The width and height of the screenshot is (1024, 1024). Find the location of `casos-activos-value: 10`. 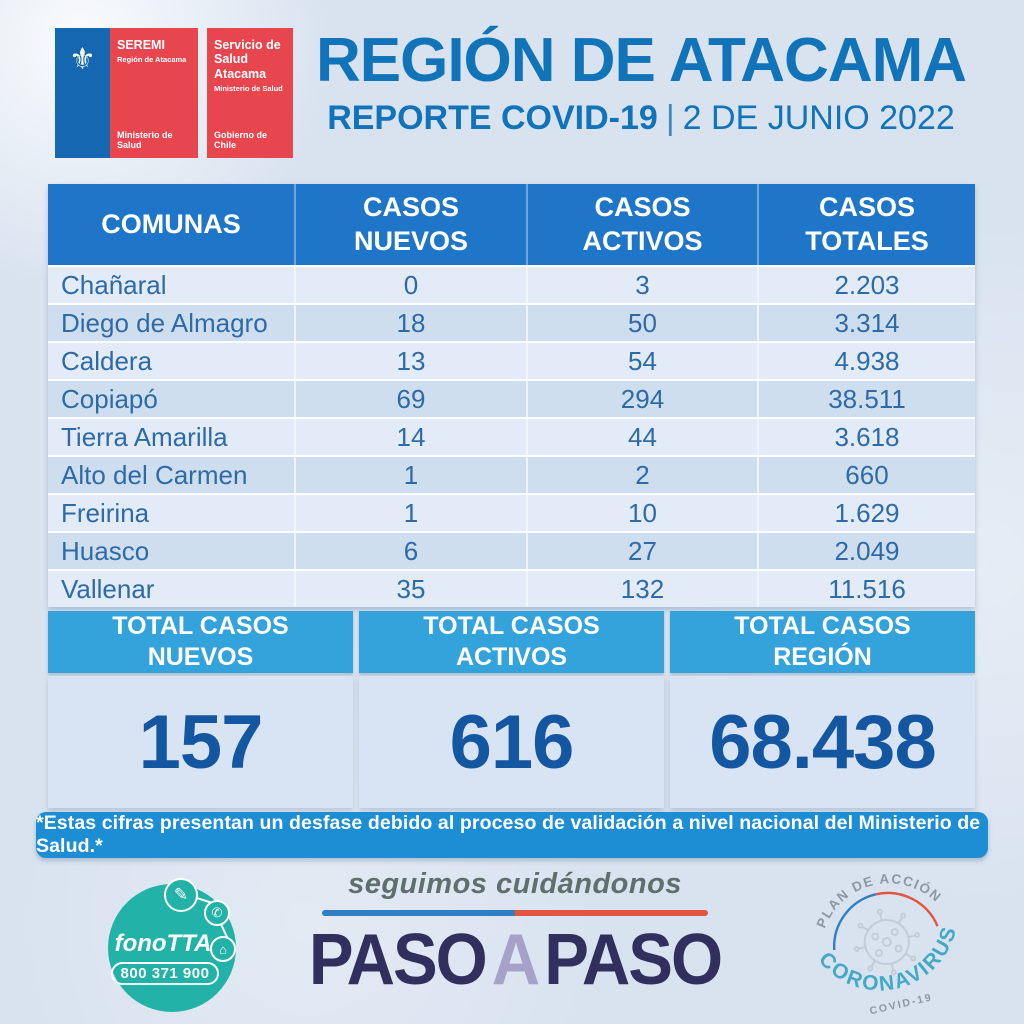

casos-activos-value: 10 is located at coordinates (641, 513).